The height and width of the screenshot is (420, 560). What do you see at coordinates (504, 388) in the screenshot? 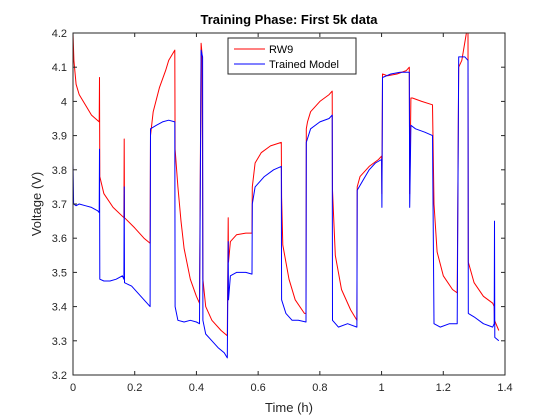
I see `x-tick-label: 1.4` at bounding box center [504, 388].